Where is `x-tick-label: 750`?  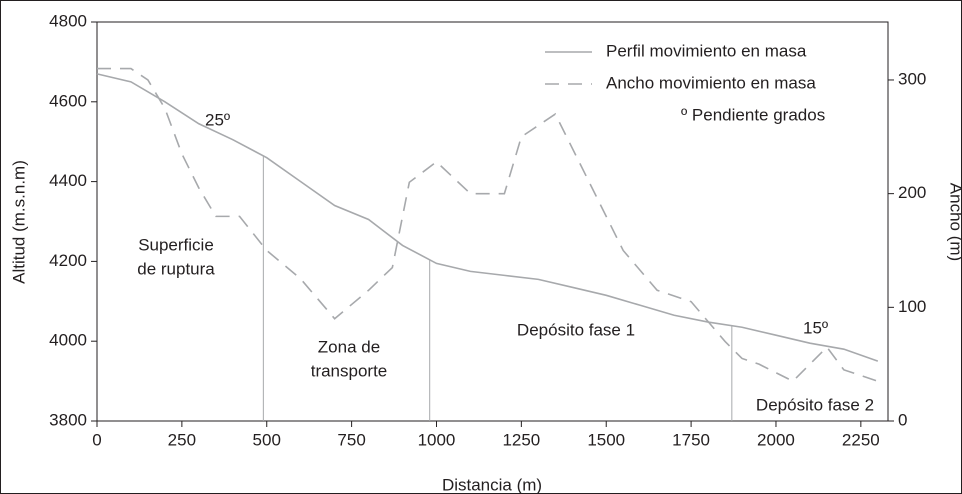 x-tick-label: 750 is located at coordinates (351, 439).